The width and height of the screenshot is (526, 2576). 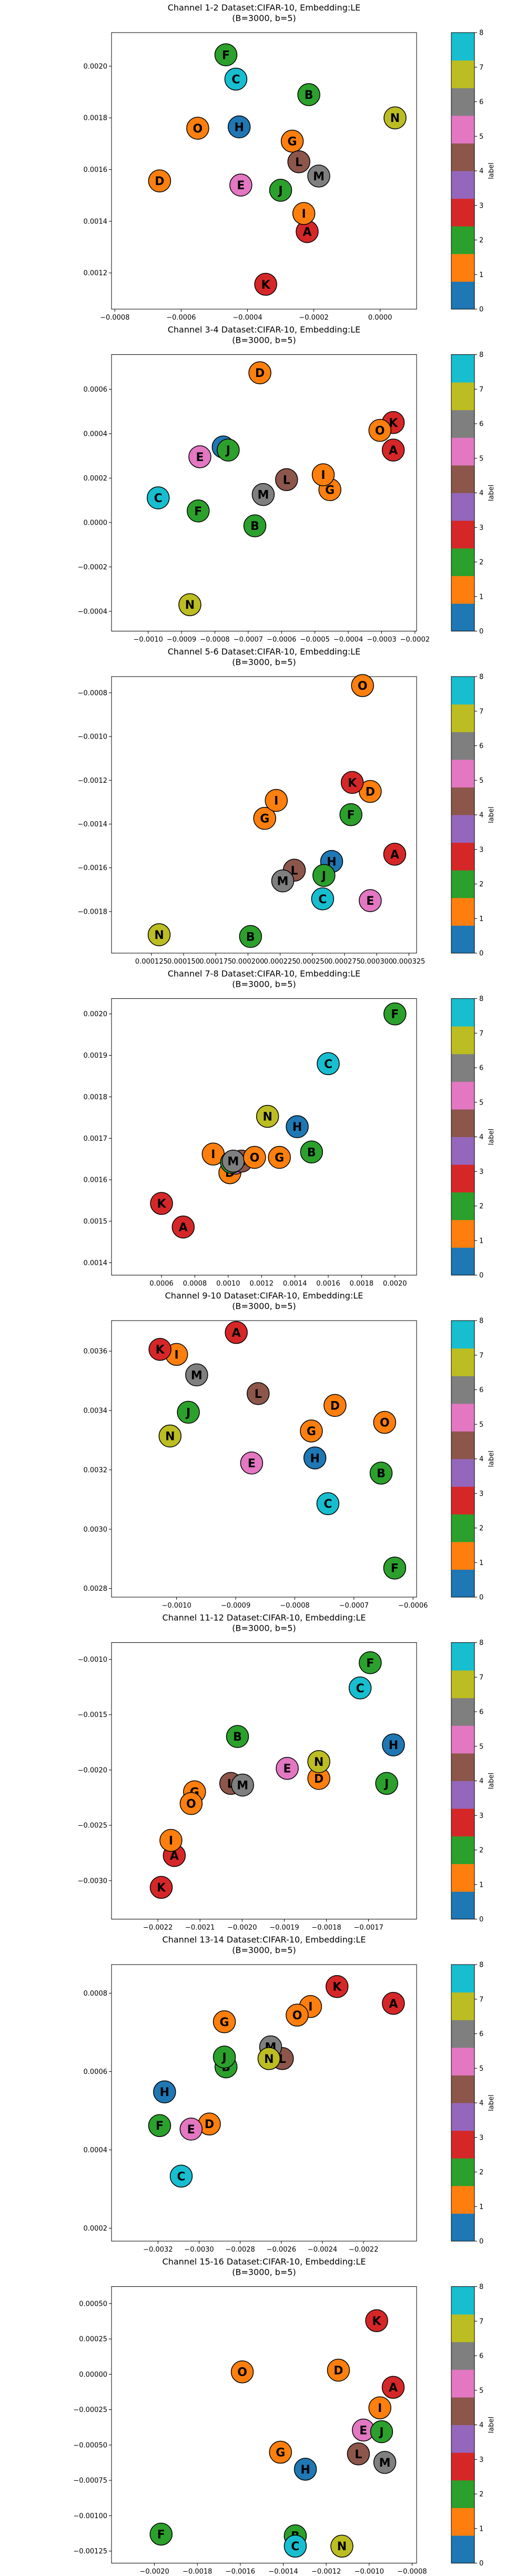 What do you see at coordinates (481, 2425) in the screenshot?
I see `colorbar-tick-label: 4` at bounding box center [481, 2425].